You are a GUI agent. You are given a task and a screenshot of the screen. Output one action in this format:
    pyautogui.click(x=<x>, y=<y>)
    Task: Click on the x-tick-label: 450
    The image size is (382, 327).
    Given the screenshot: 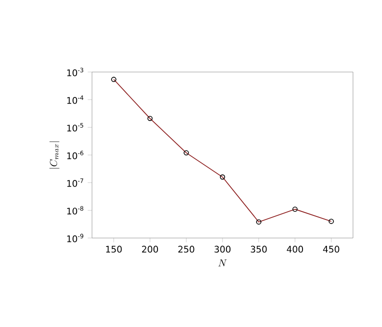 What is the action you would take?
    pyautogui.click(x=331, y=249)
    